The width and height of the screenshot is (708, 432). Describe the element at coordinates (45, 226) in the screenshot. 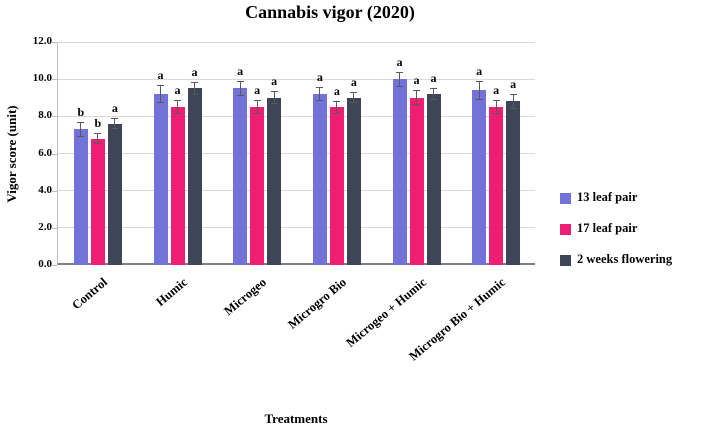

I see `y-tick-label: 2.0` at that location.